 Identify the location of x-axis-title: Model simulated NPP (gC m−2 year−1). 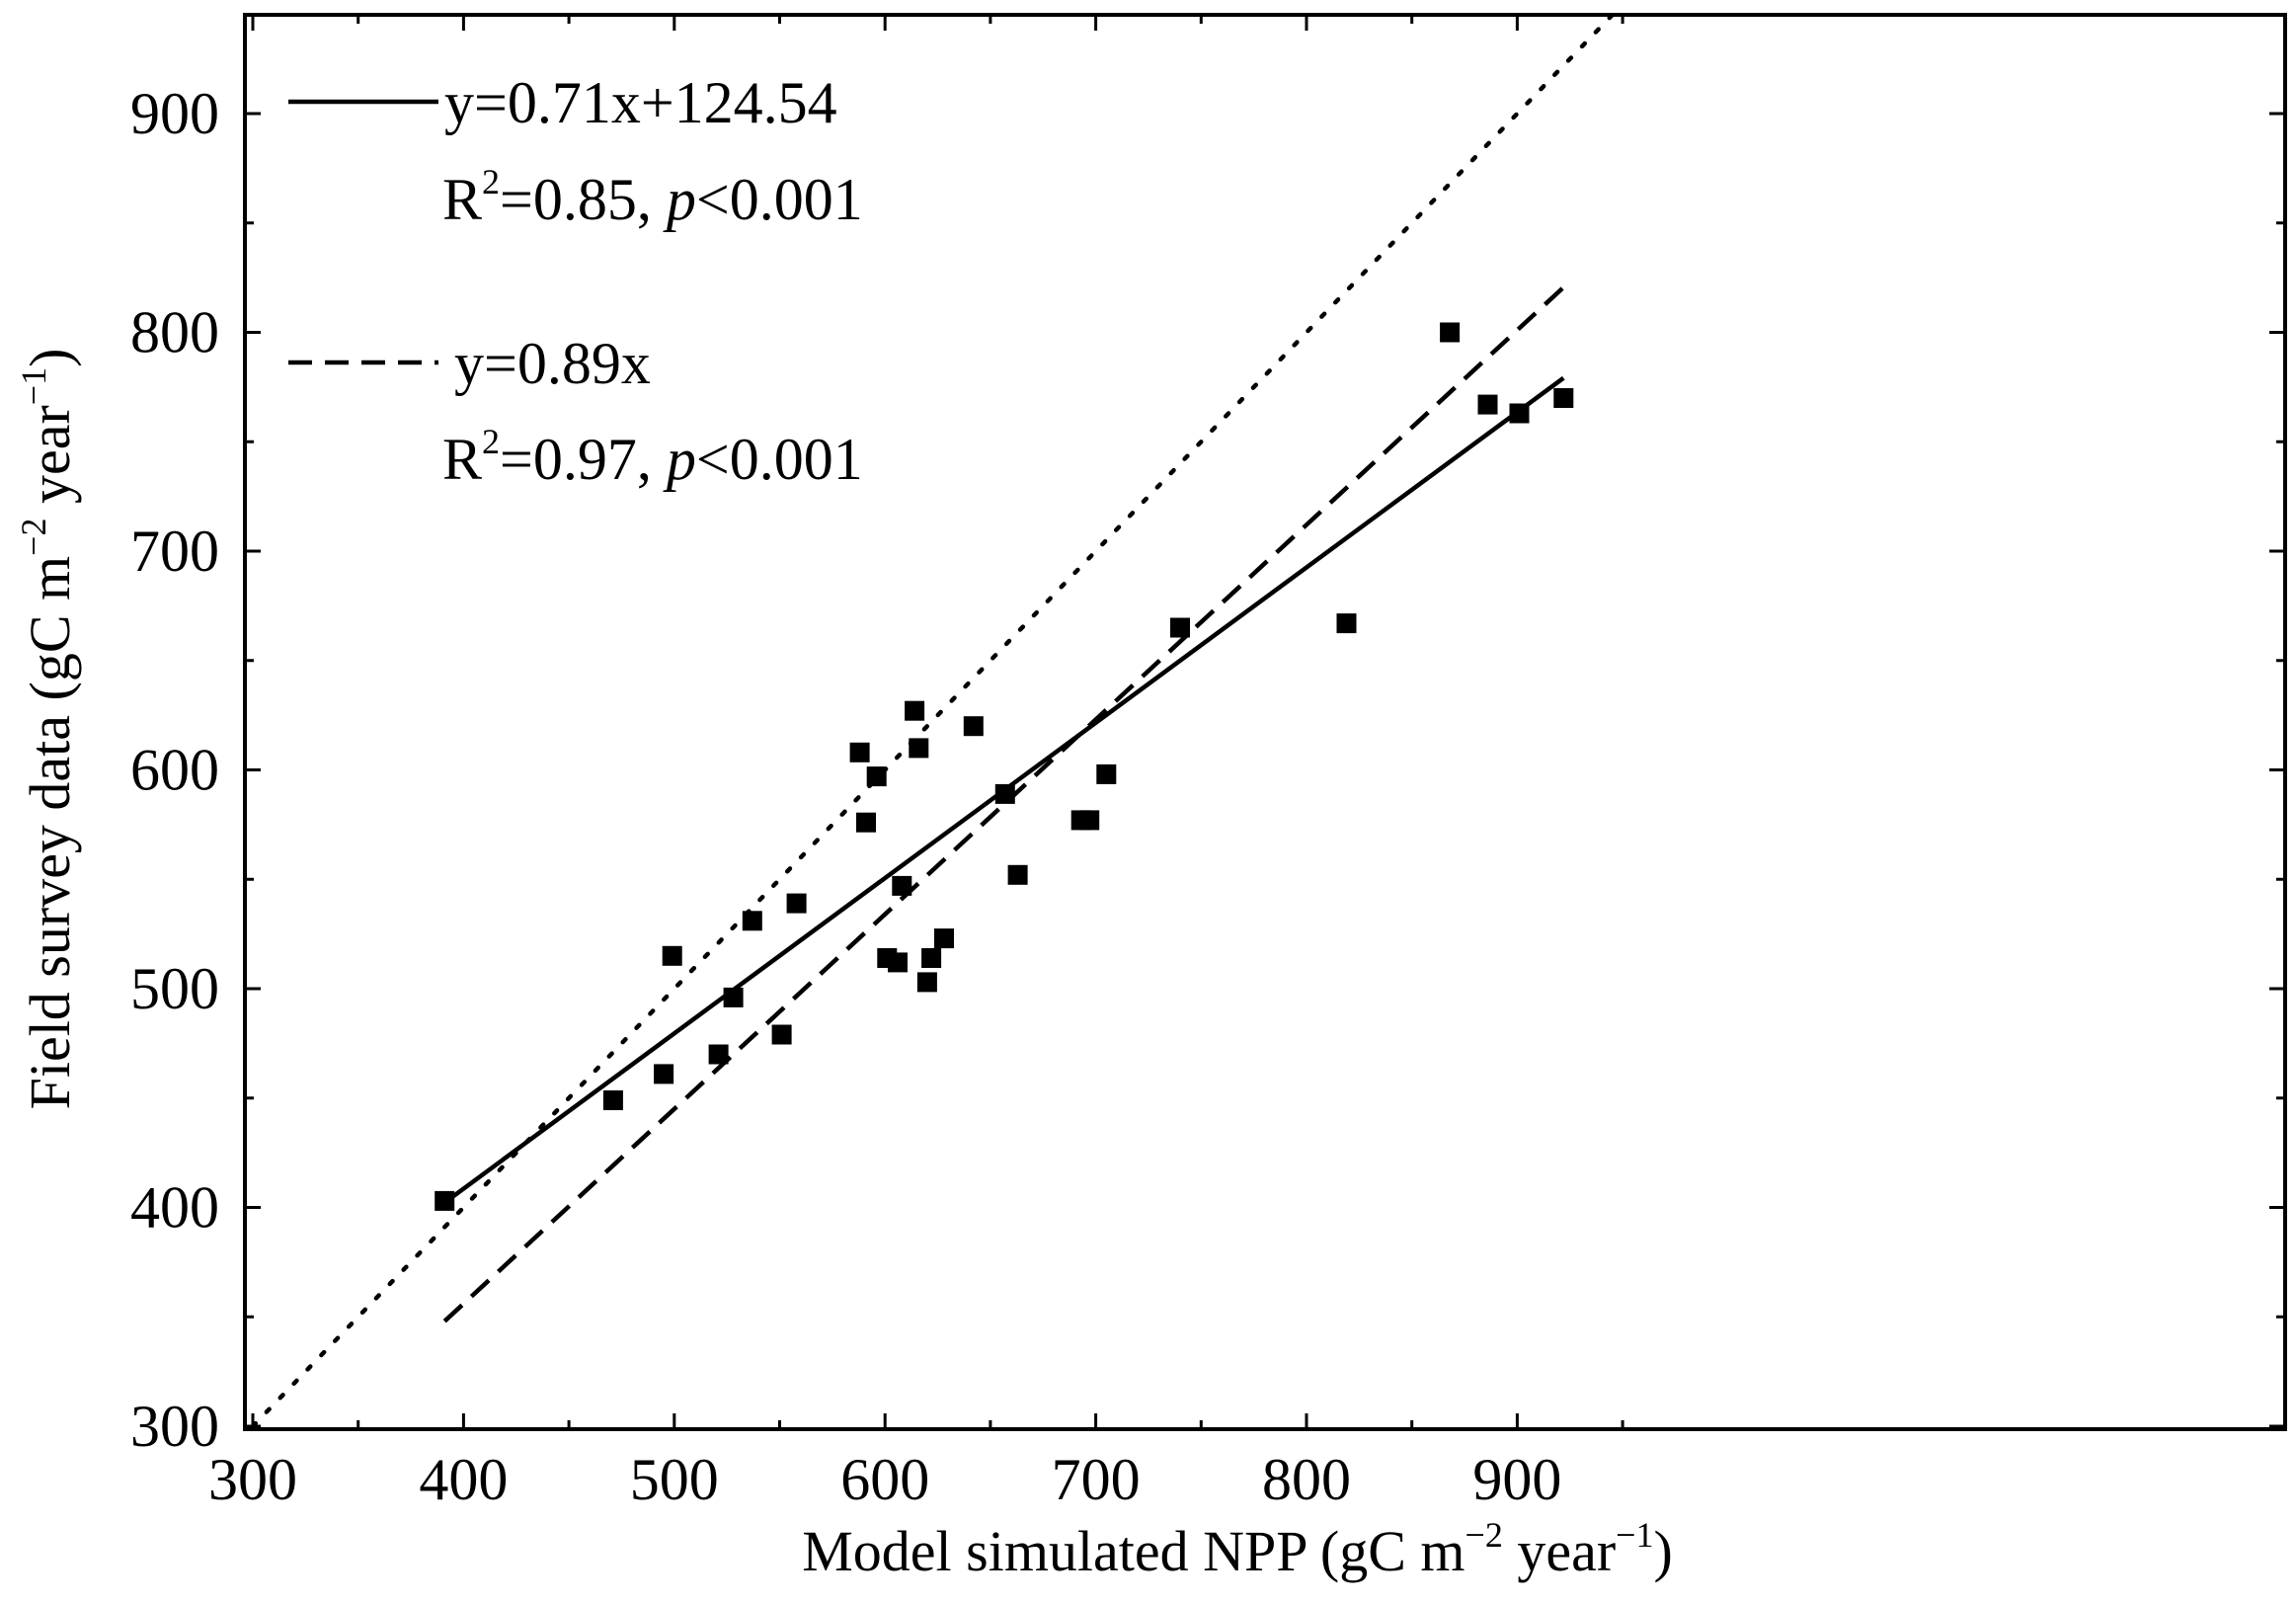
(1238, 1549).